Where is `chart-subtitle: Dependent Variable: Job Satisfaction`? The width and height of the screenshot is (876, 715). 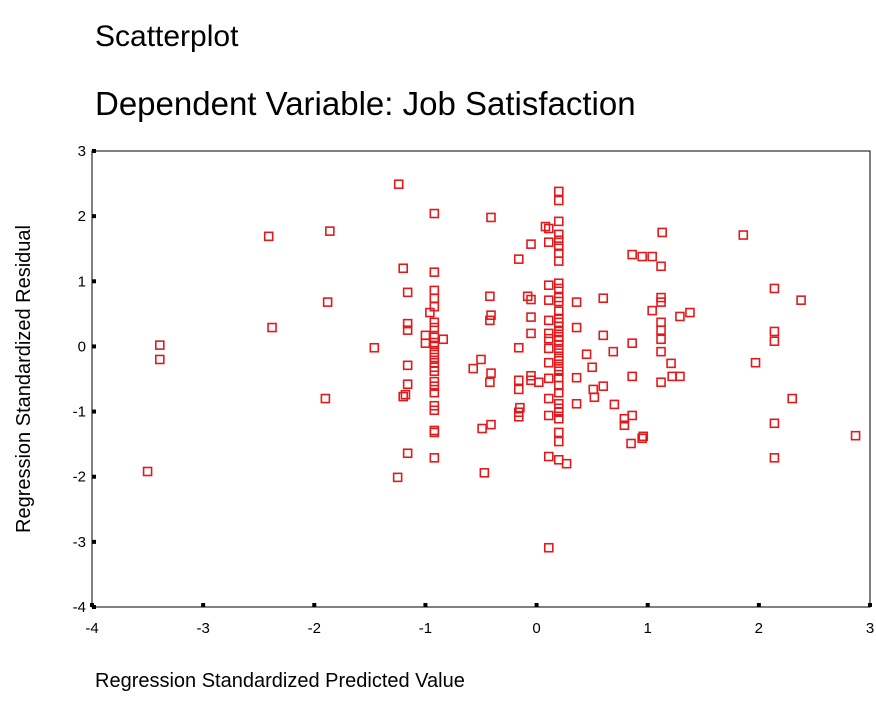 chart-subtitle: Dependent Variable: Job Satisfaction is located at coordinates (365, 103).